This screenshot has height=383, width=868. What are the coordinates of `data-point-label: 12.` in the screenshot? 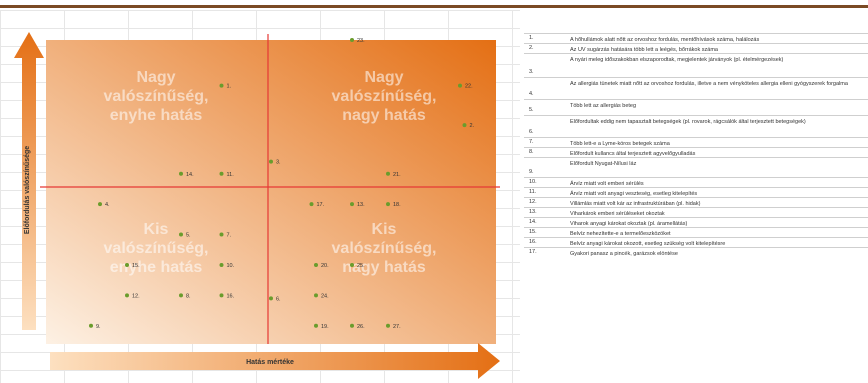 It's located at (136, 296).